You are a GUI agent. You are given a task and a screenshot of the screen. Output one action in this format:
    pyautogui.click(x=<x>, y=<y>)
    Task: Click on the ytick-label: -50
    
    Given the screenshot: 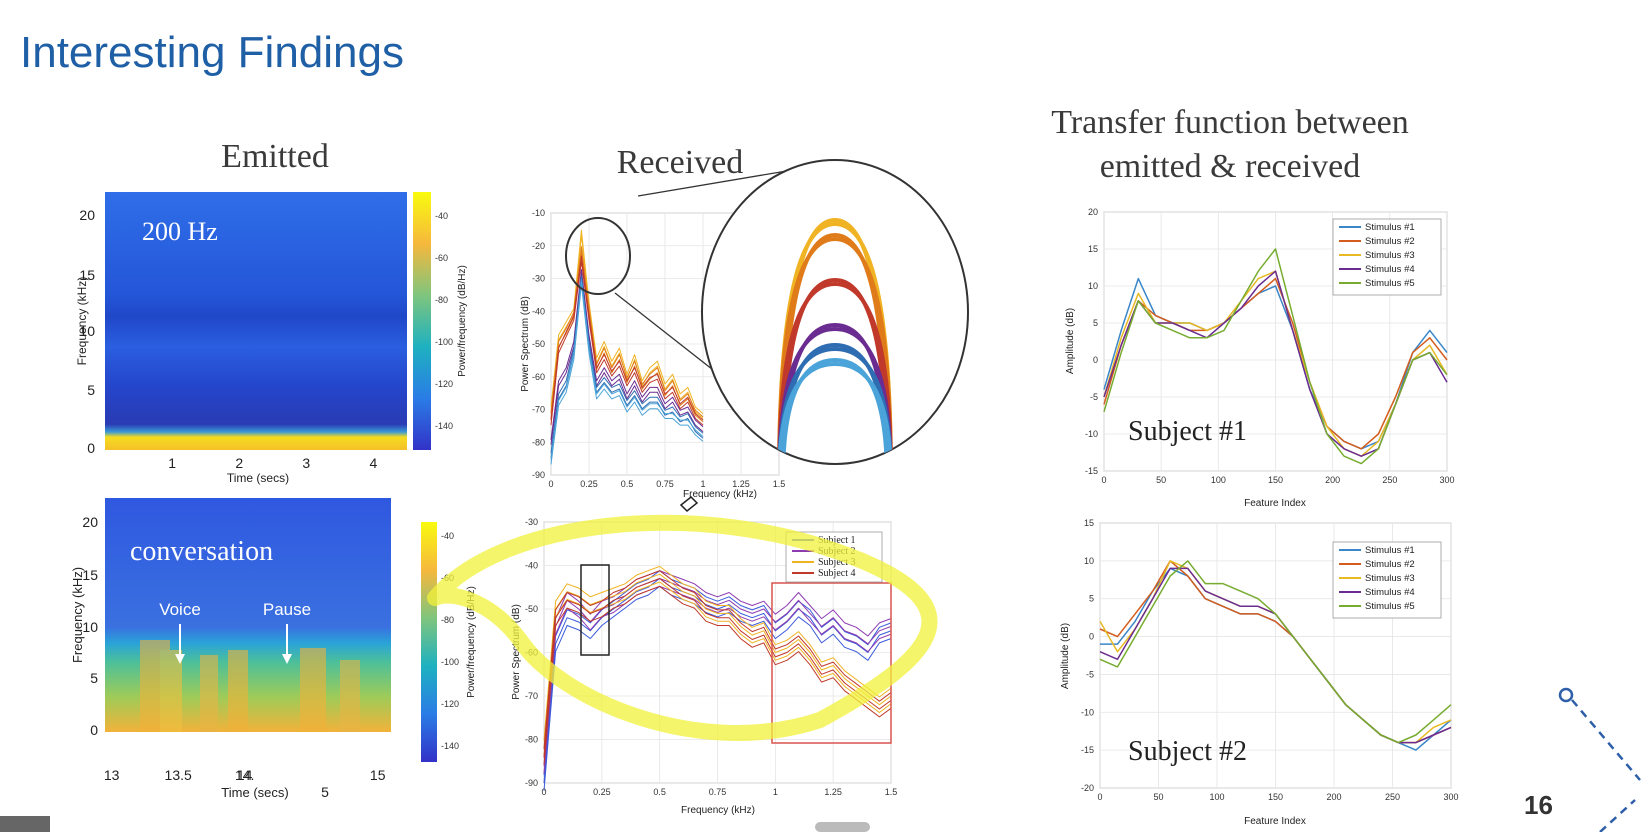 What is the action you would take?
    pyautogui.click(x=538, y=344)
    